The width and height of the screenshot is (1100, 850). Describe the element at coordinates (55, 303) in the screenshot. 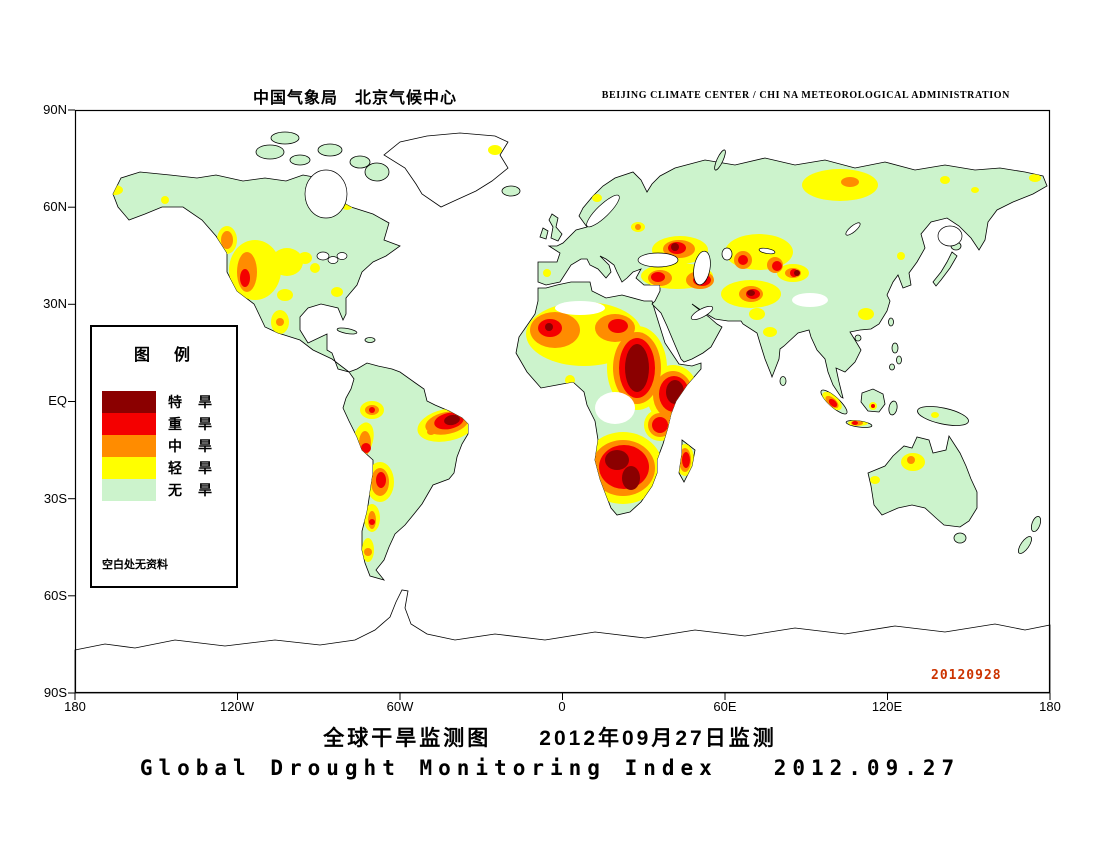

I see `lat-label-30n: 30N` at that location.